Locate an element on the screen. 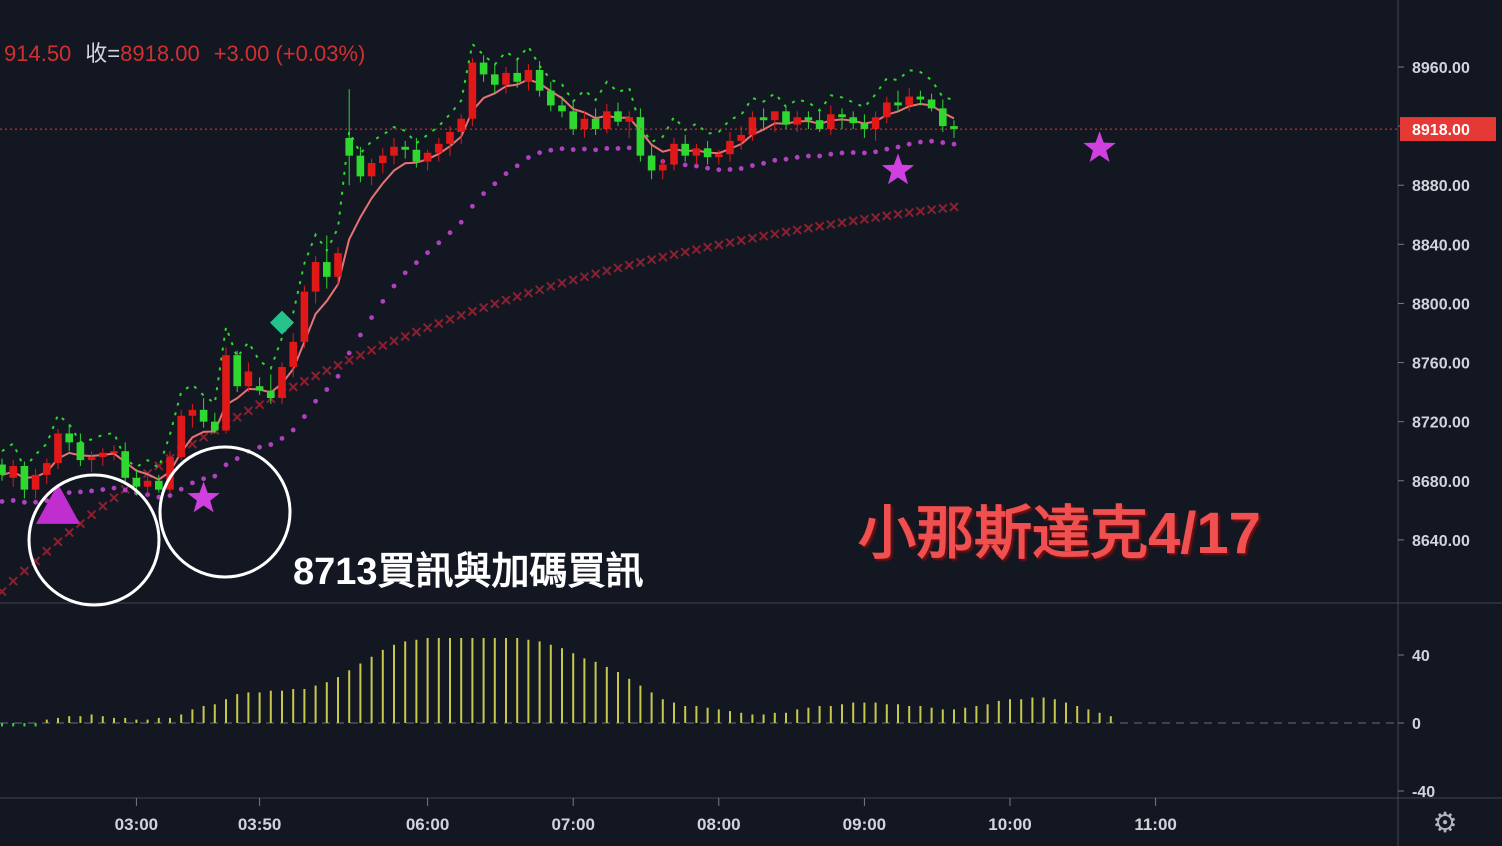  open-value: 914.50 is located at coordinates (38, 53).